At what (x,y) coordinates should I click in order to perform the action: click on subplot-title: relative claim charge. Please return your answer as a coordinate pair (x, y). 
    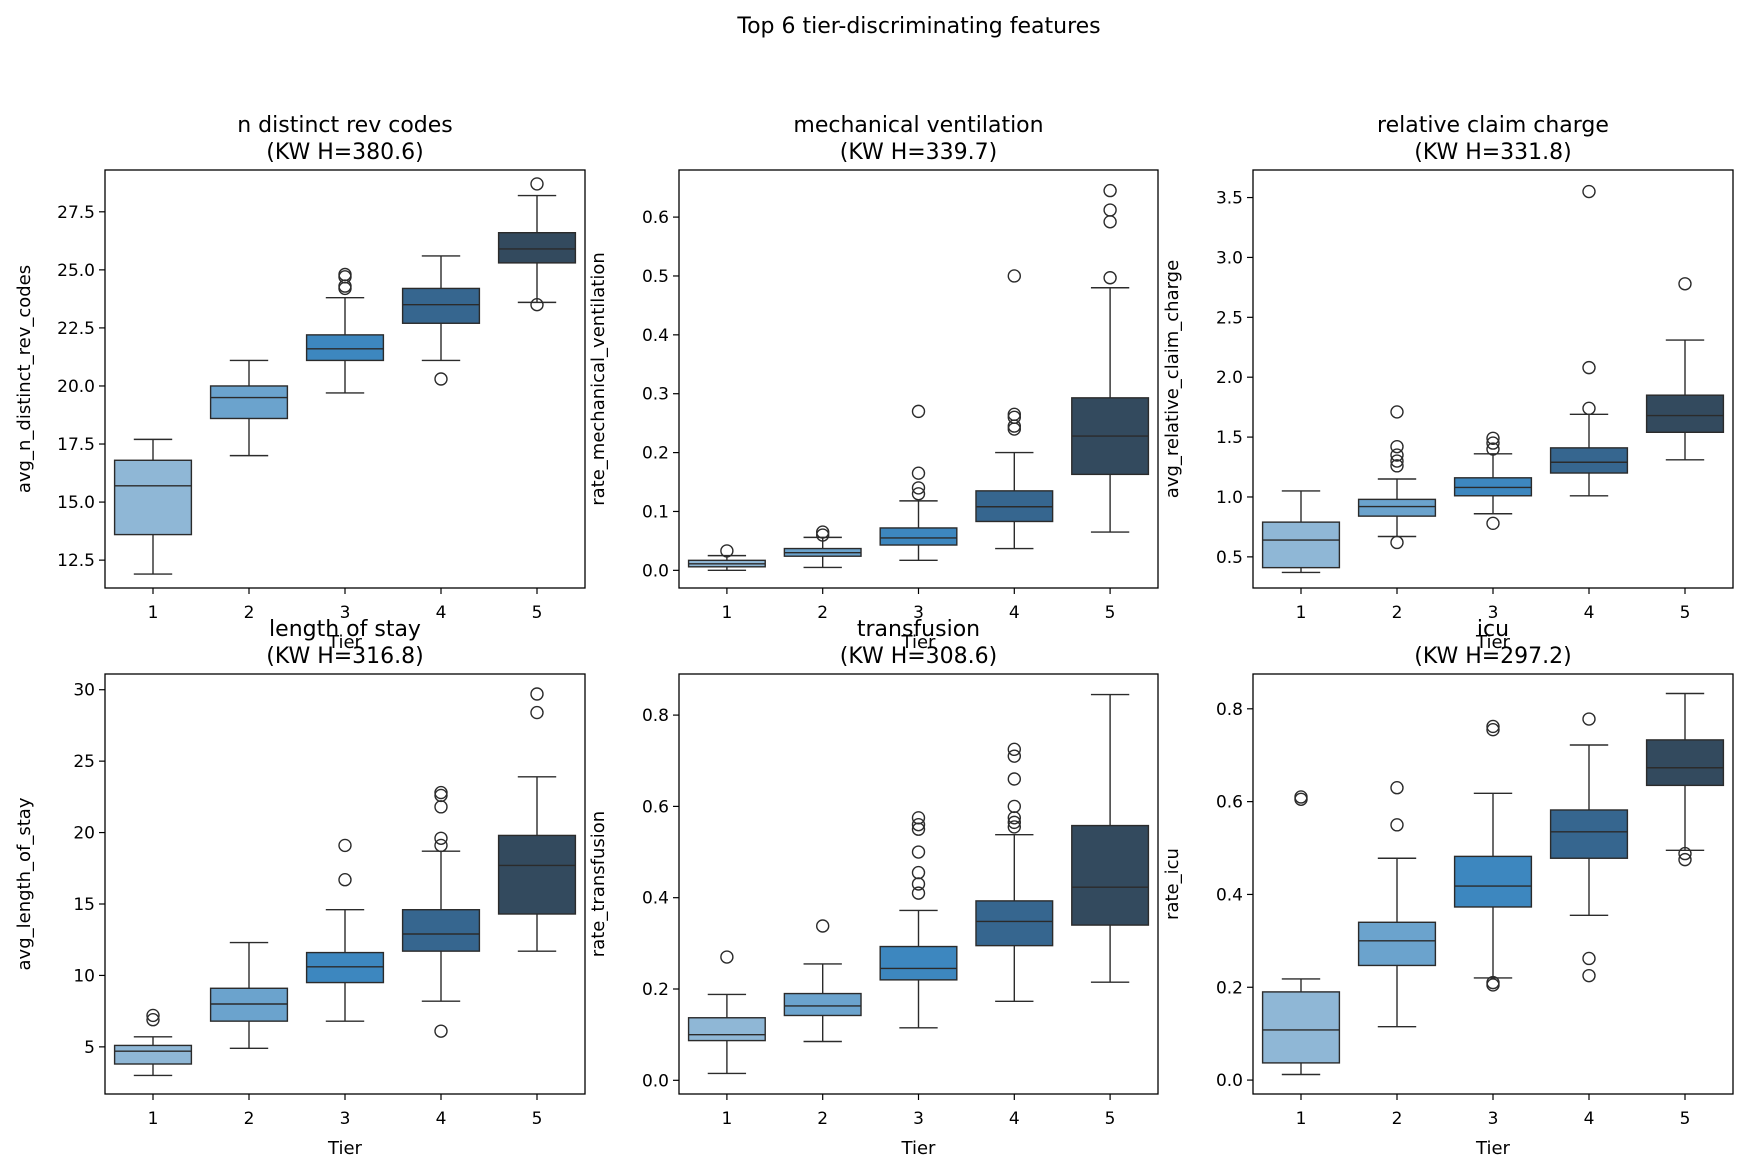
    Looking at the image, I should click on (1493, 125).